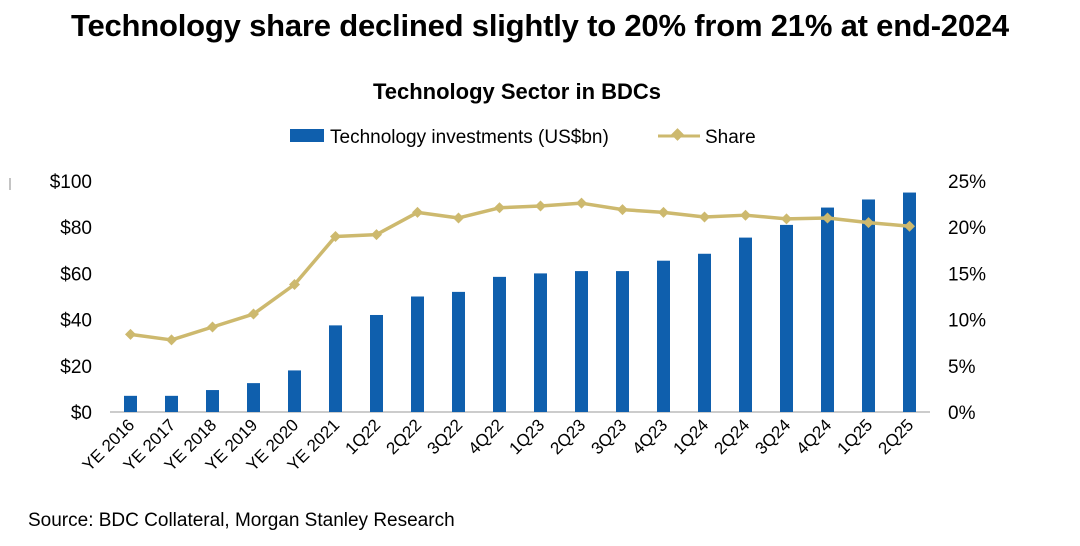 This screenshot has height=546, width=1080. What do you see at coordinates (731, 436) in the screenshot?
I see `x-tick-label: 2Q24` at bounding box center [731, 436].